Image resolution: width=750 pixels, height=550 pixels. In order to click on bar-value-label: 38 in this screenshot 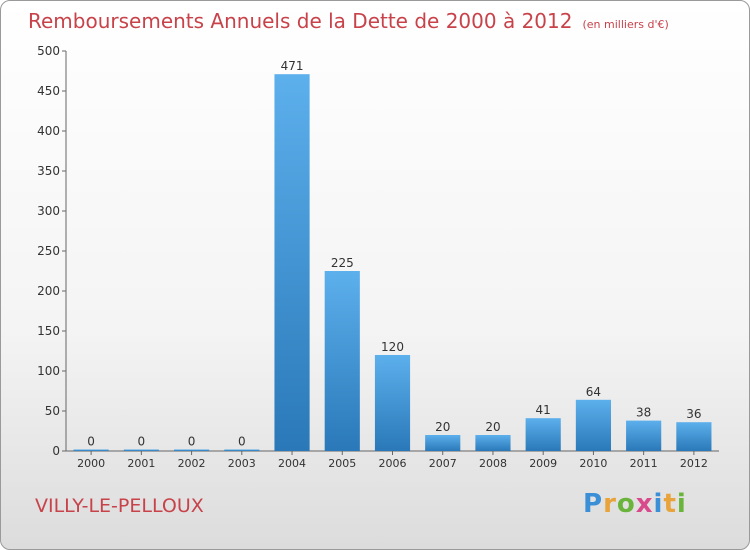, I will do `click(643, 413)`.